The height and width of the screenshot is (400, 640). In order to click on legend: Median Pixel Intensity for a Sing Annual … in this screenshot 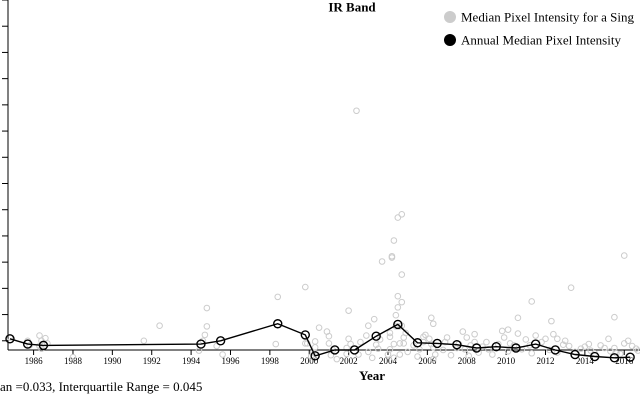, I will do `click(539, 29)`.